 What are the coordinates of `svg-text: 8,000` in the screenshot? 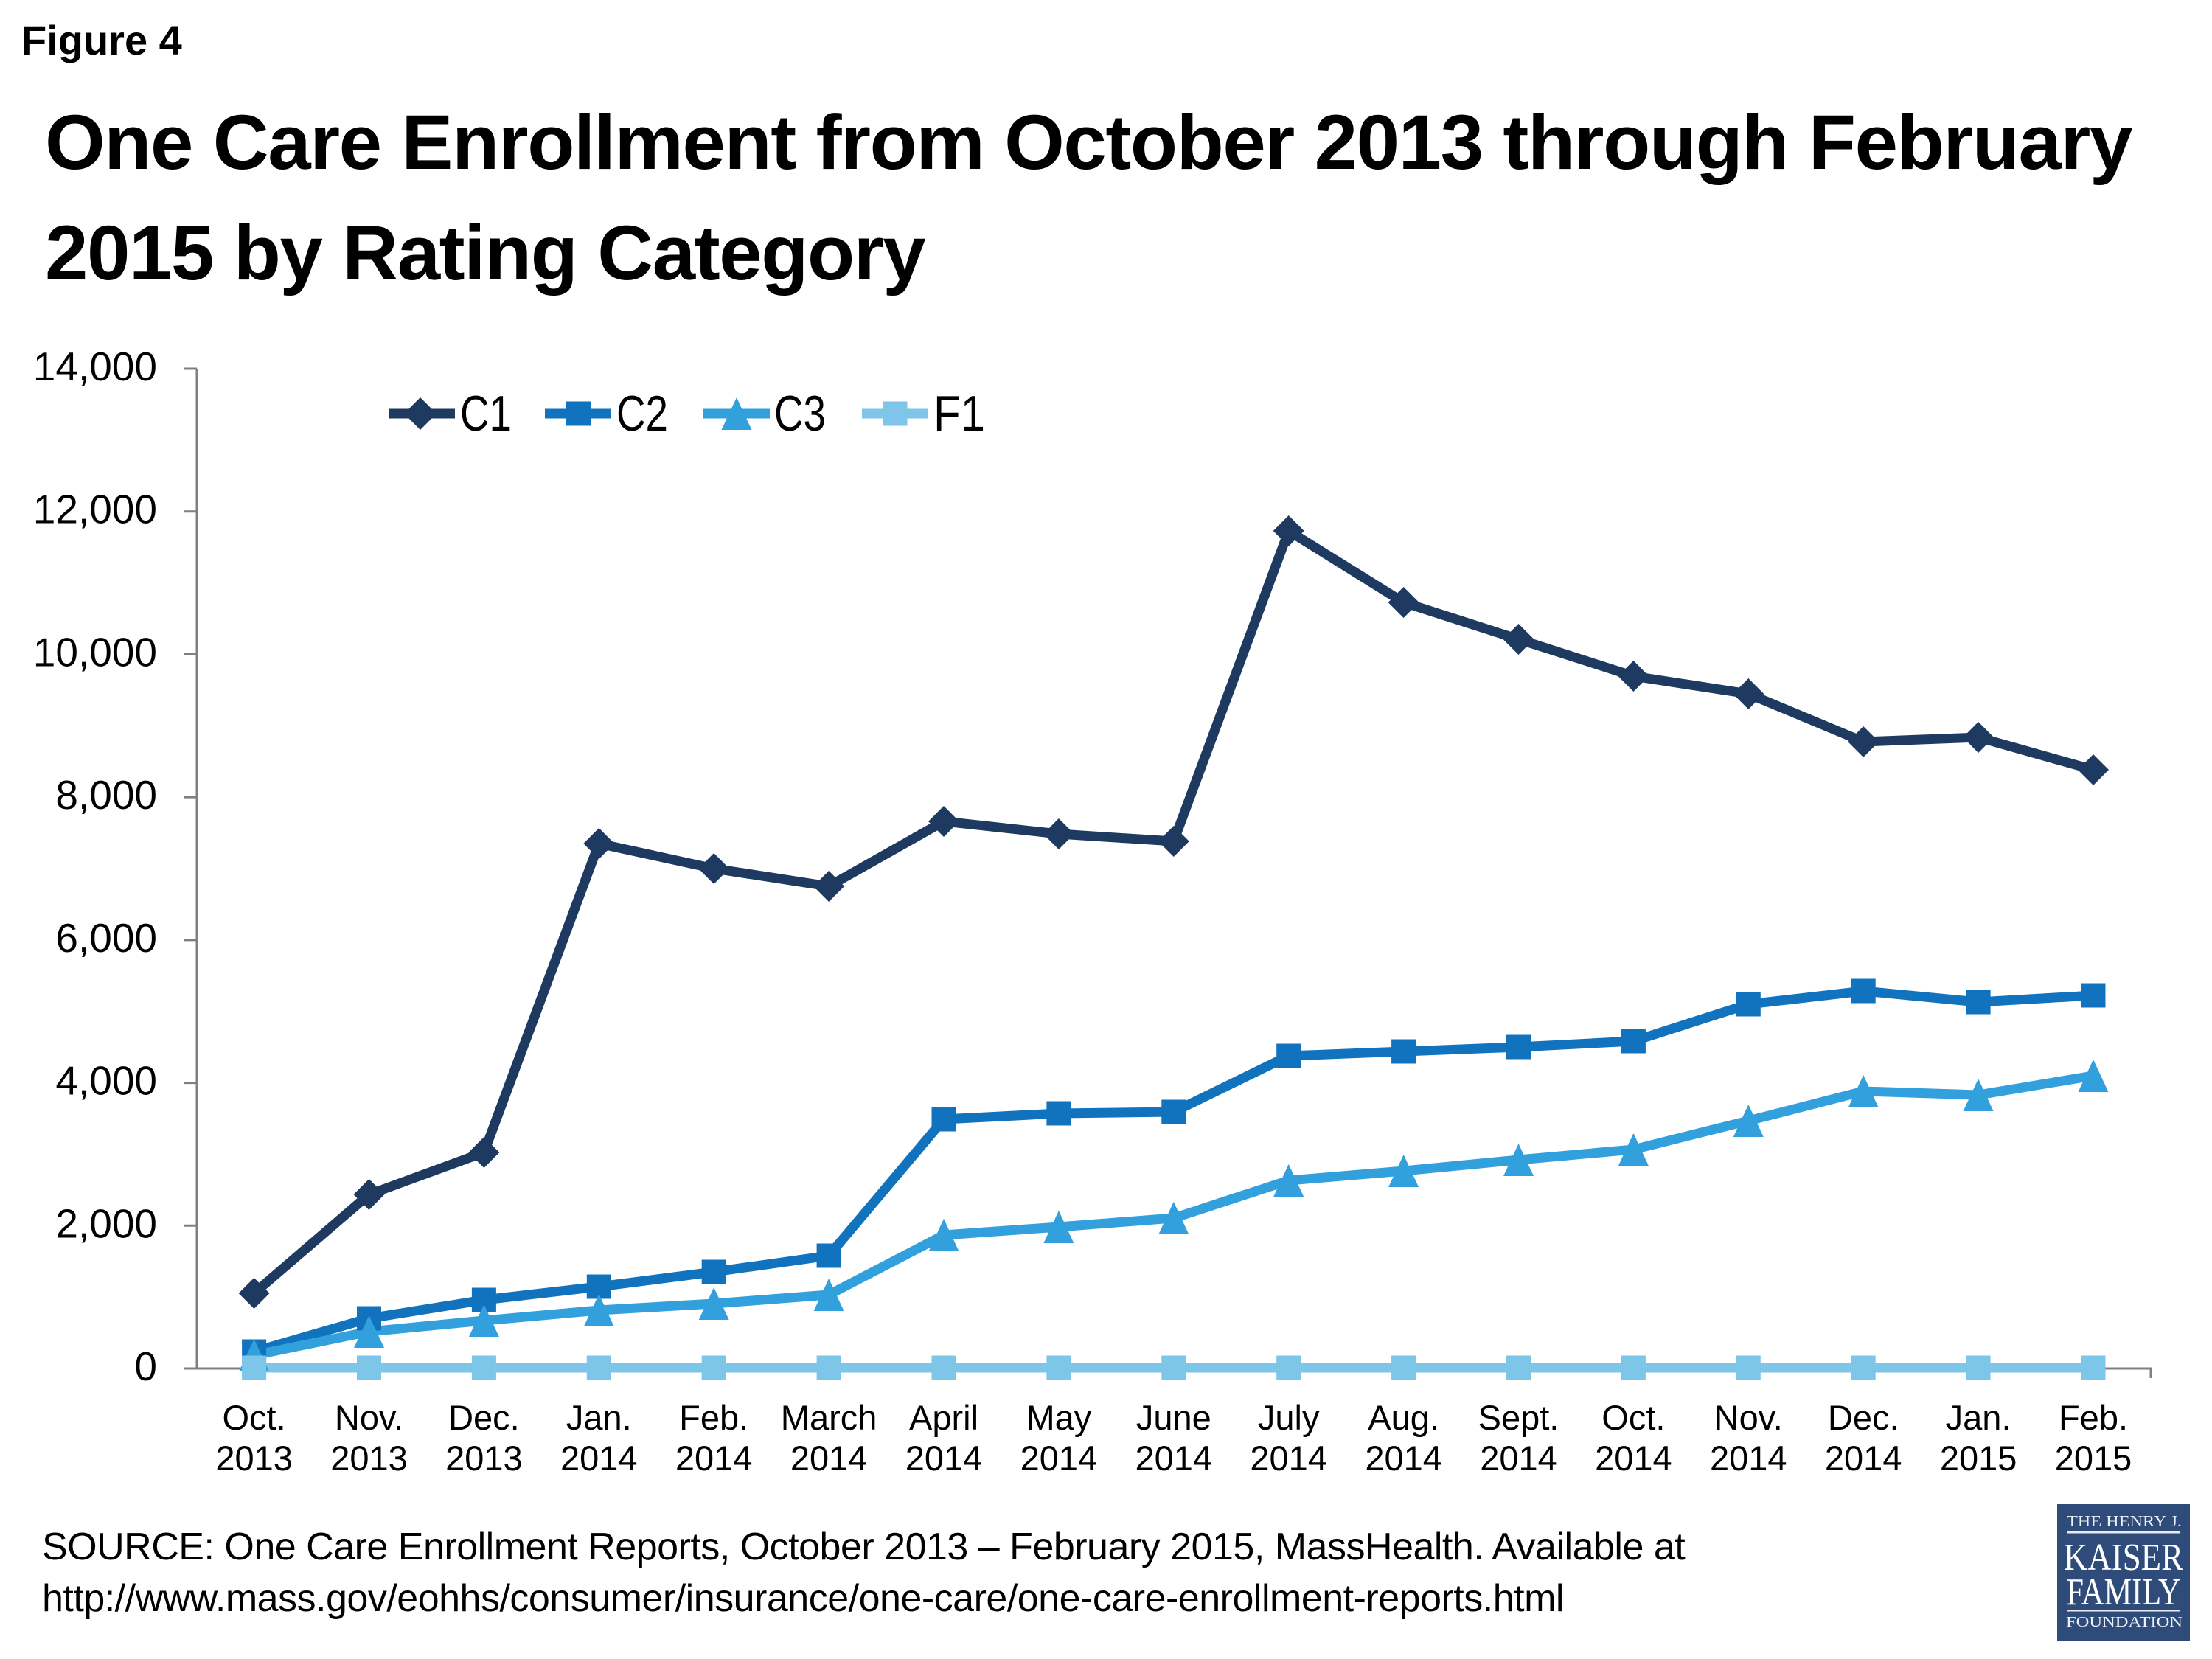 It's located at (106, 795).